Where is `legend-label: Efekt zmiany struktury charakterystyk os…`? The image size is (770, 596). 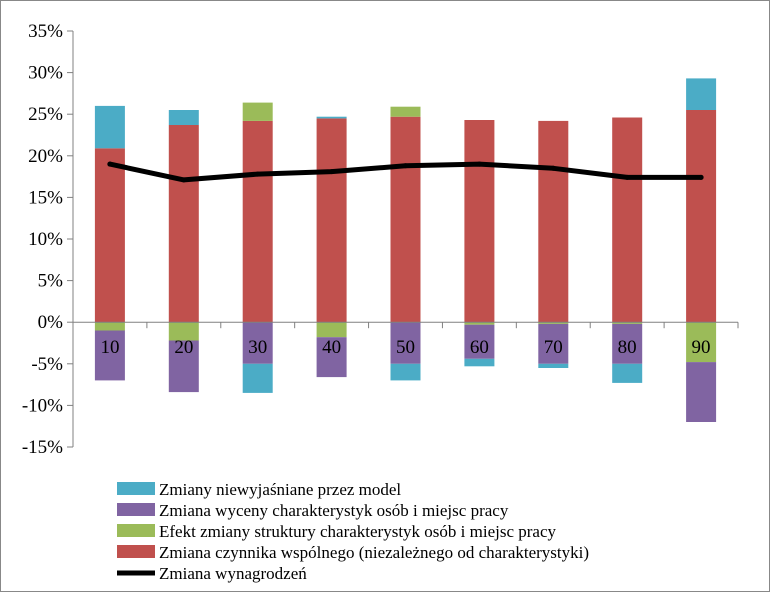
legend-label: Efekt zmiany struktury charakterystyk os… is located at coordinates (358, 531).